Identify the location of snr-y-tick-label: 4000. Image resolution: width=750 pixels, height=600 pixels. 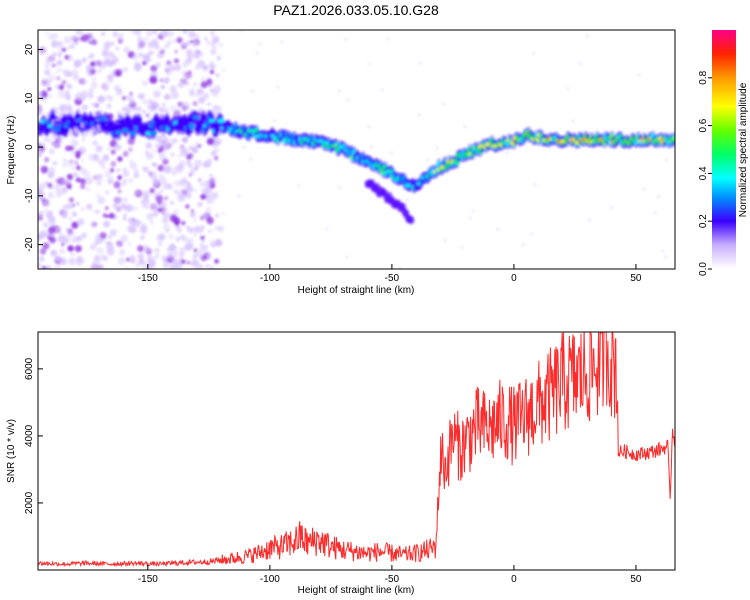
(29, 435).